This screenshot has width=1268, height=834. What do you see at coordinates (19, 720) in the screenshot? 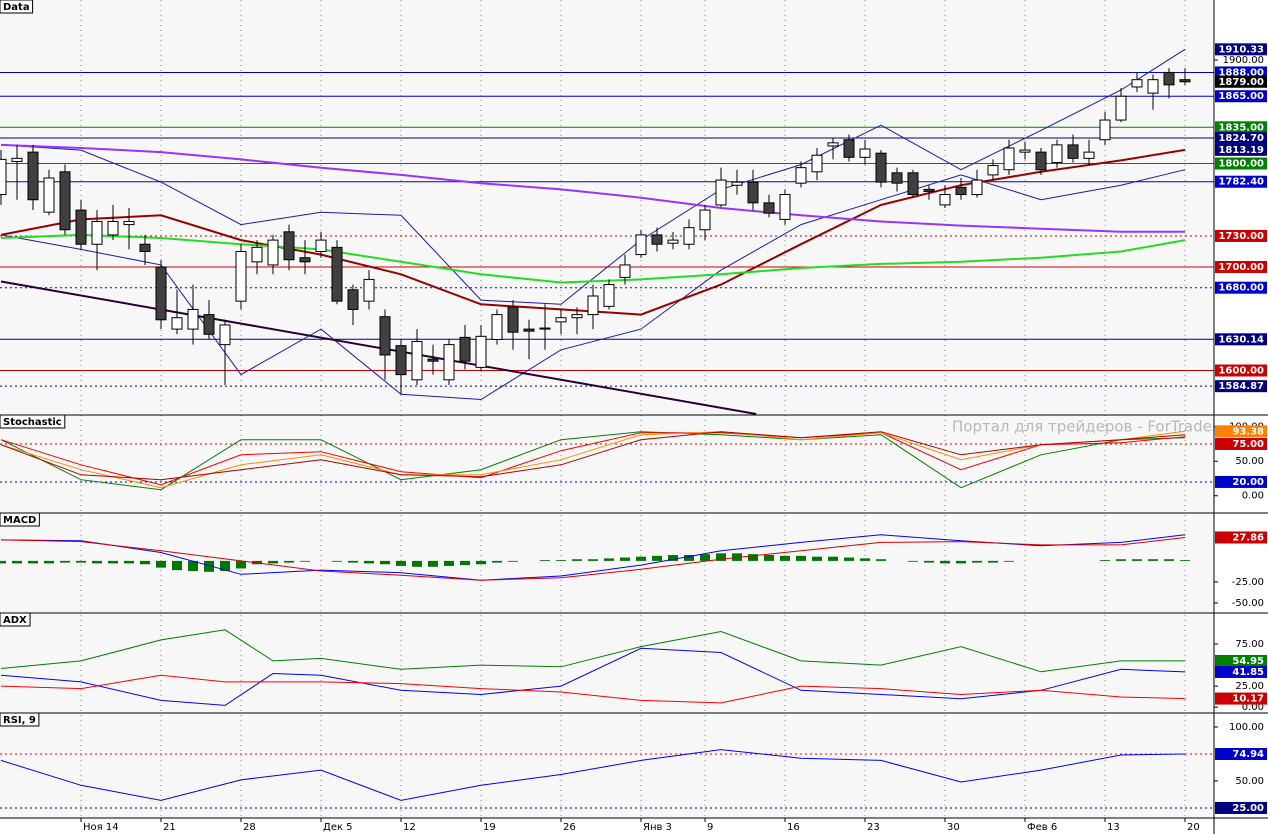
I see `panel-title: RSI, 9` at bounding box center [19, 720].